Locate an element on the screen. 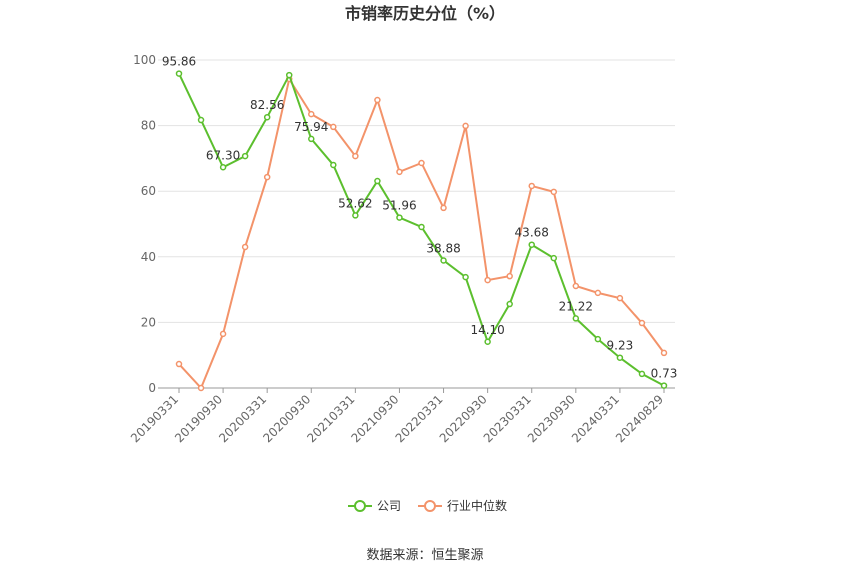 This screenshot has height=575, width=850. y-tick-label: 0 is located at coordinates (152, 388).